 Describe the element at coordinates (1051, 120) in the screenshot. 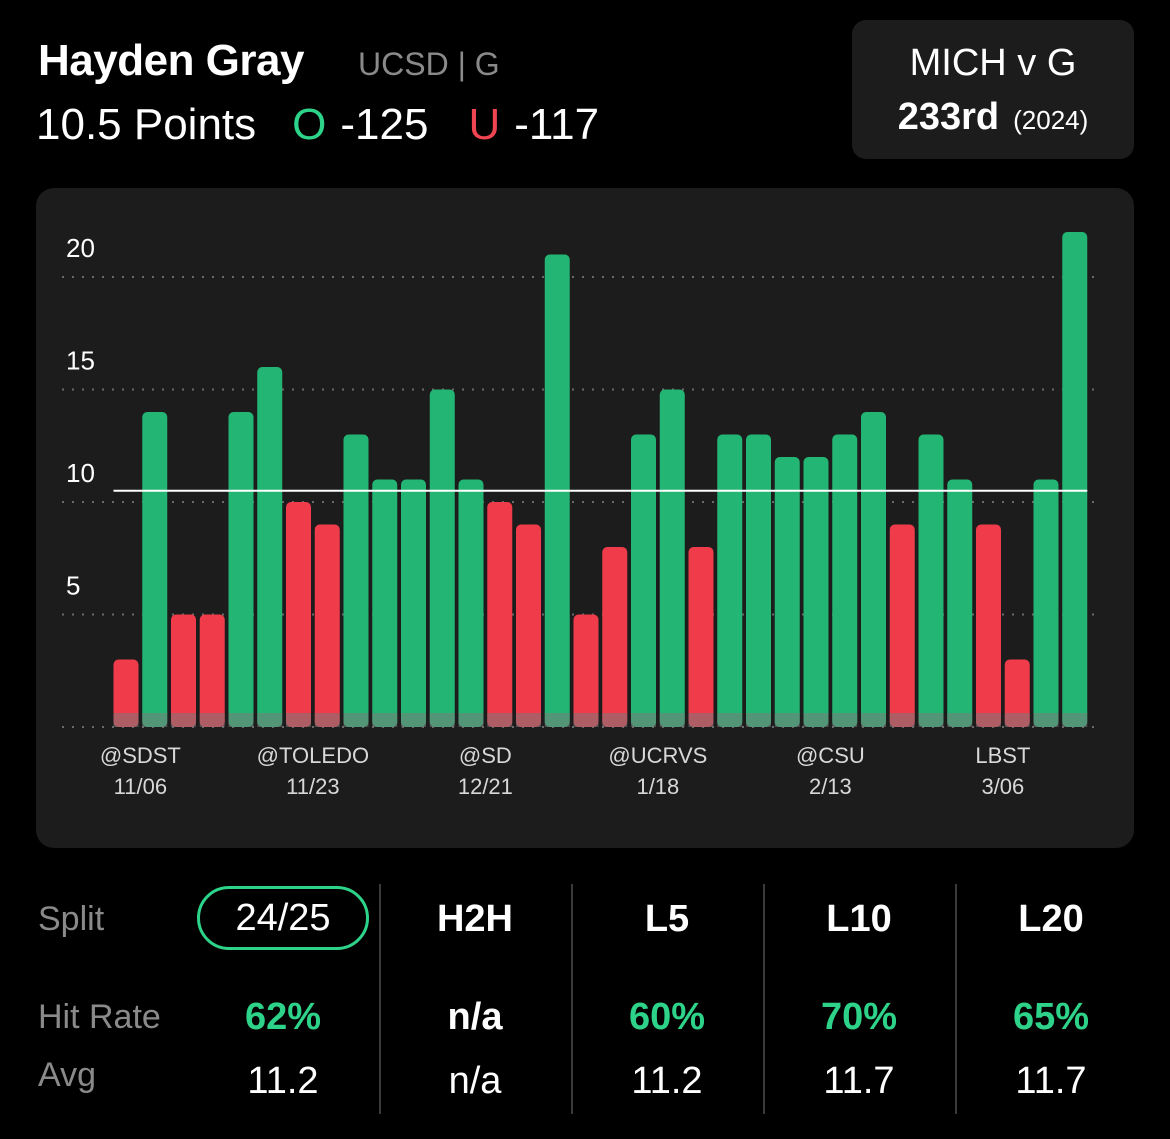

I see `matchup-year: (2024)` at that location.